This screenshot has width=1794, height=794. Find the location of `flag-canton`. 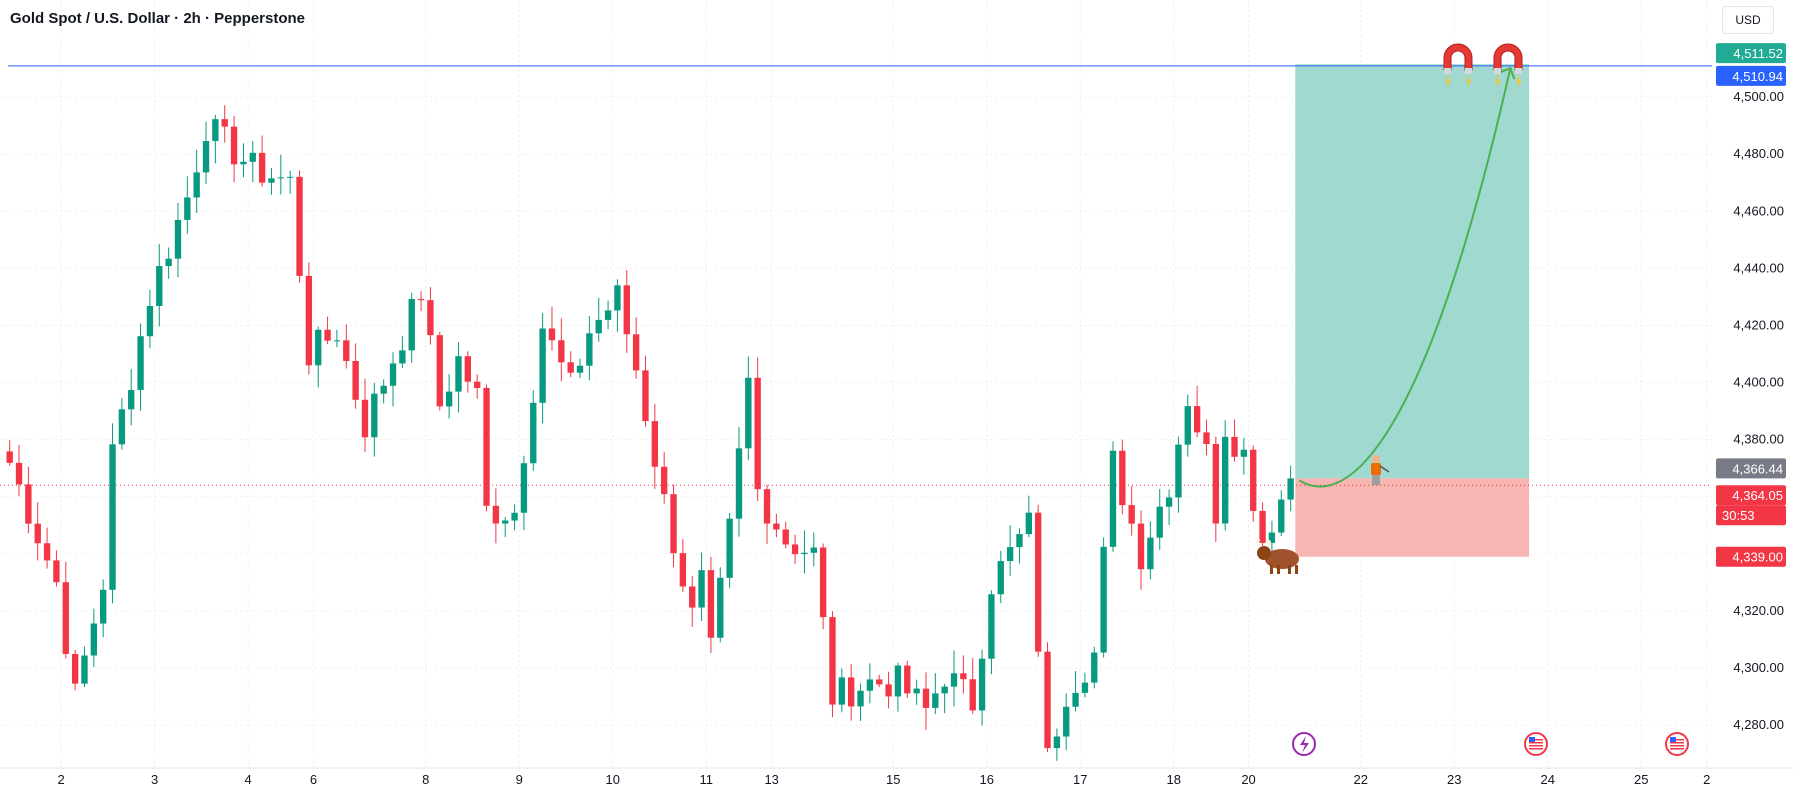

flag-canton is located at coordinates (1532, 739).